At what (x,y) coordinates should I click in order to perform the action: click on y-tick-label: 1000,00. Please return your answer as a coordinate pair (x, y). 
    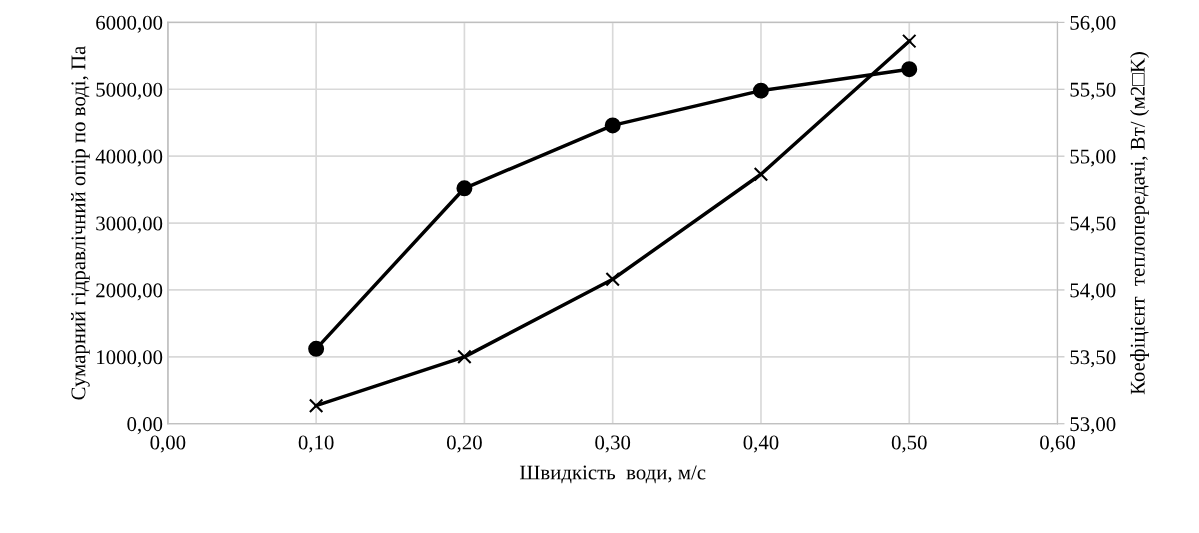
    Looking at the image, I should click on (130, 359).